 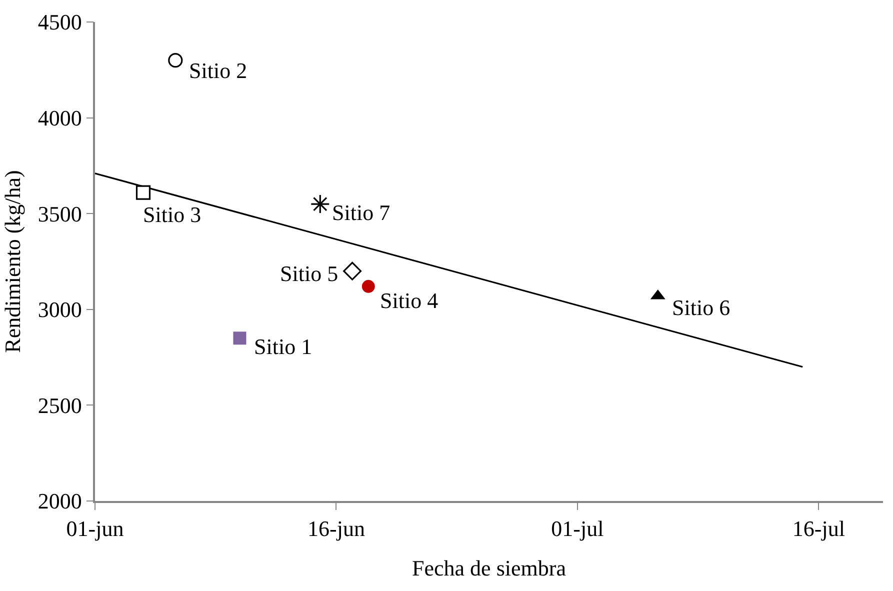 What do you see at coordinates (60, 309) in the screenshot?
I see `y-tick-label: 3000` at bounding box center [60, 309].